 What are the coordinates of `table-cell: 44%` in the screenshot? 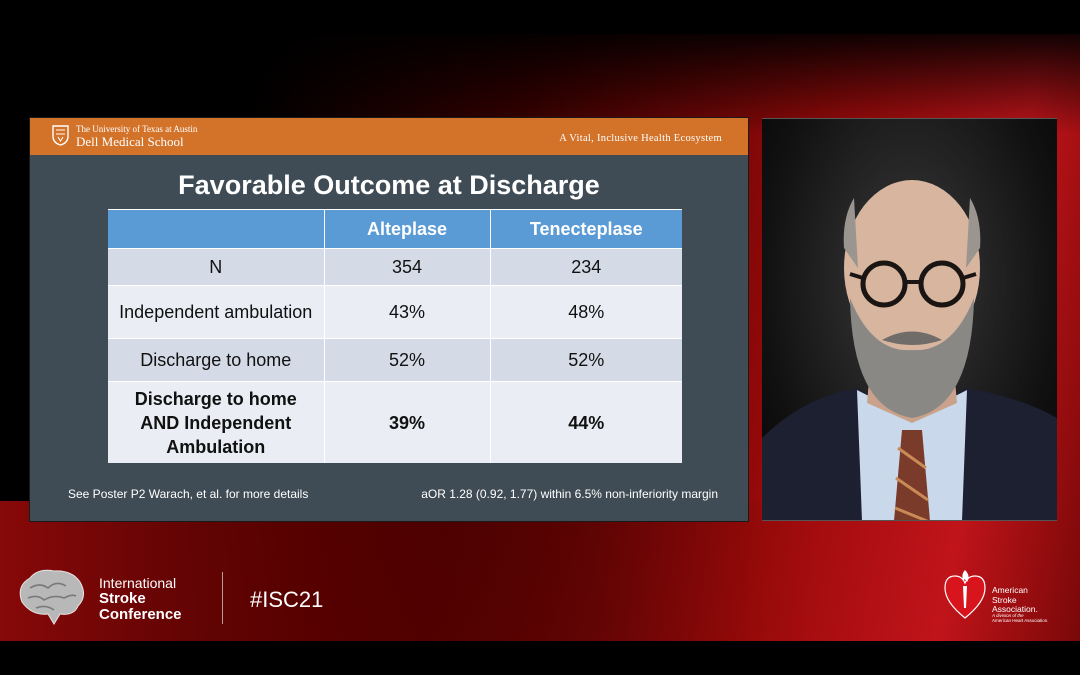 It's located at (586, 422).